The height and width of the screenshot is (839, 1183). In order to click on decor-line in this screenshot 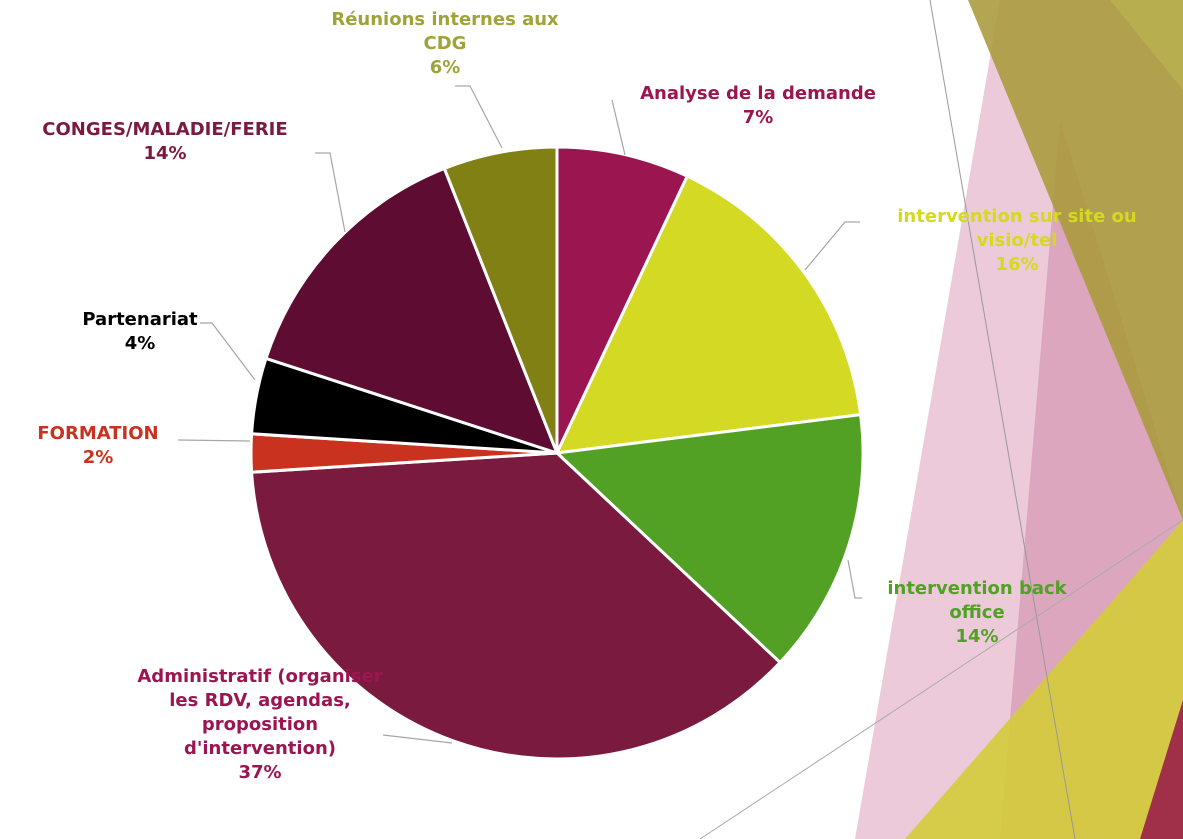, I will do `click(1002, 419)`.